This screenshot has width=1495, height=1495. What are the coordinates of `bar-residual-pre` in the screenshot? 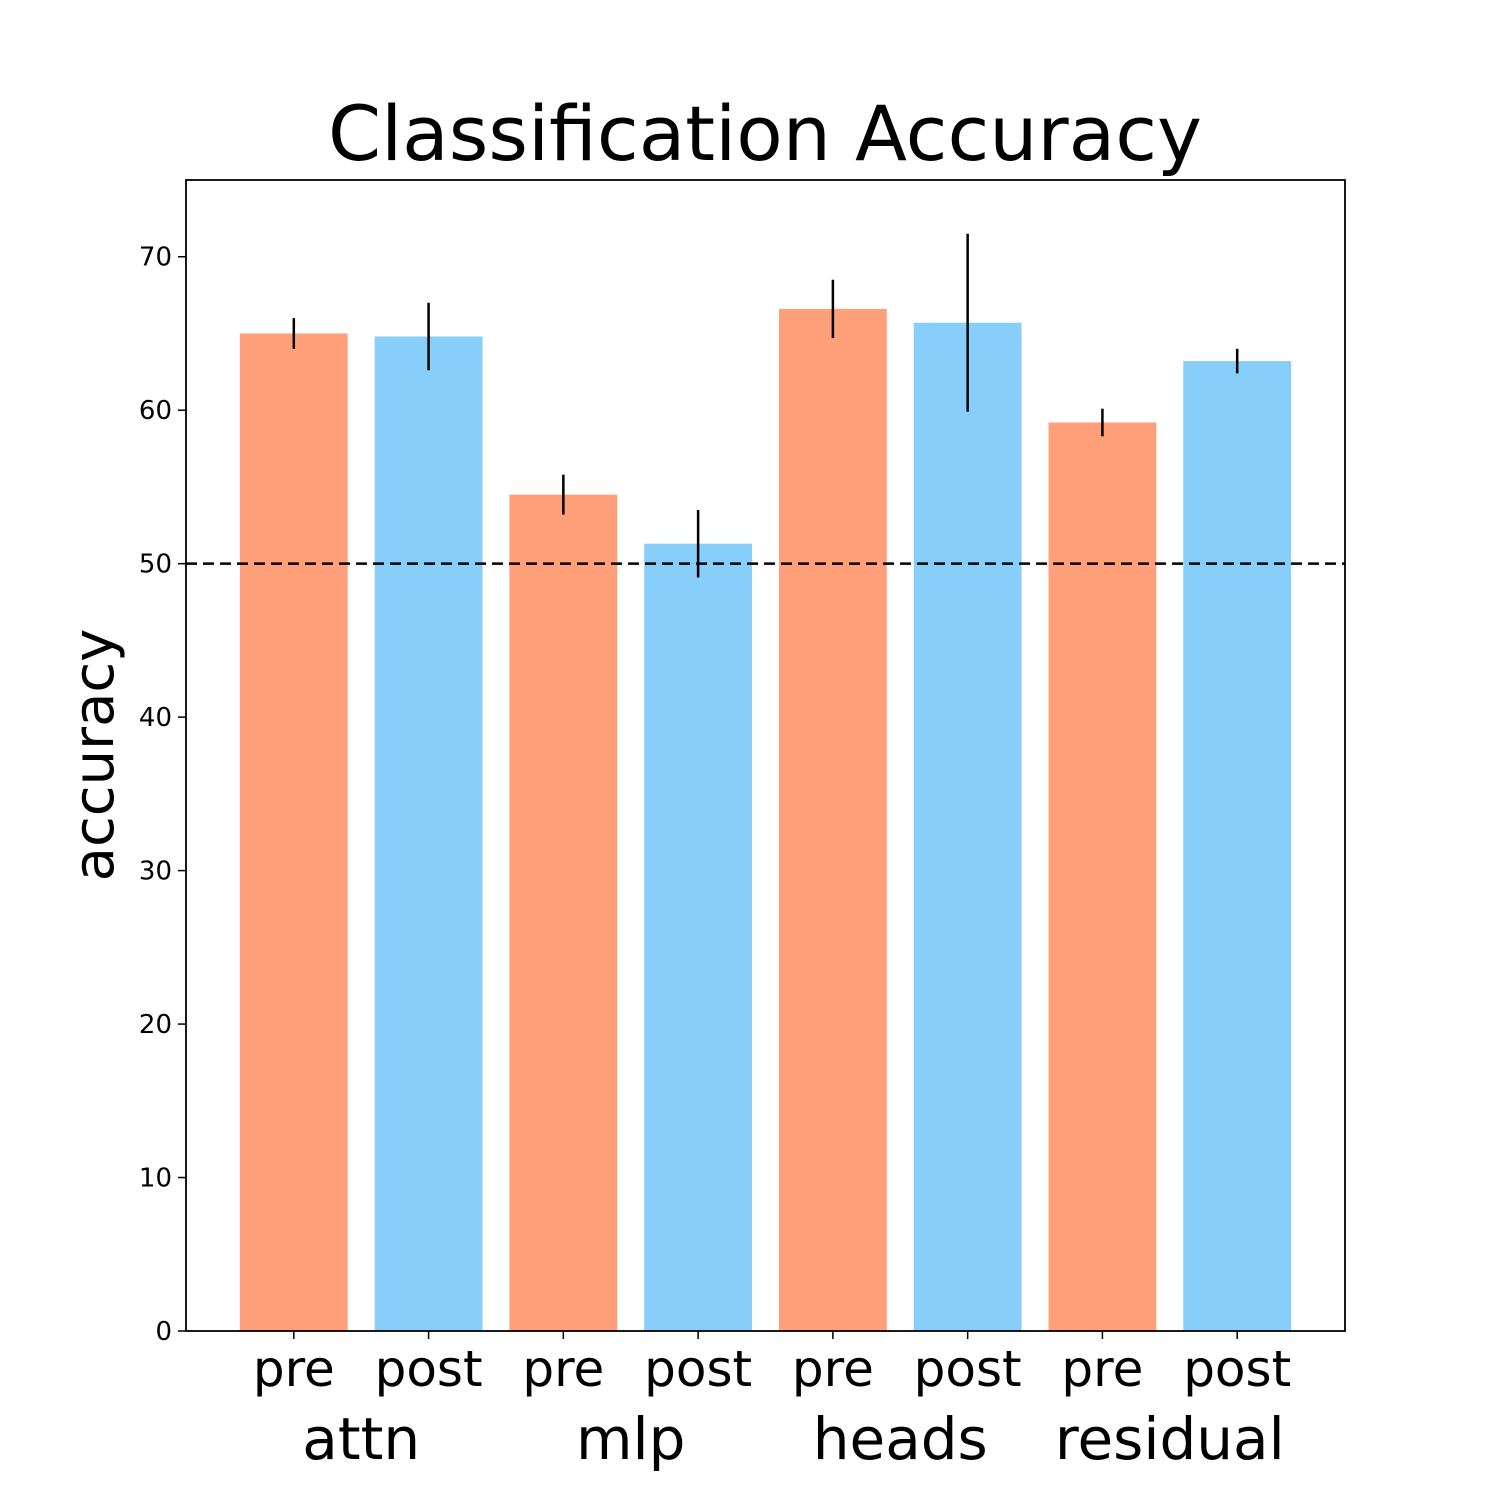 It's located at (1102, 877).